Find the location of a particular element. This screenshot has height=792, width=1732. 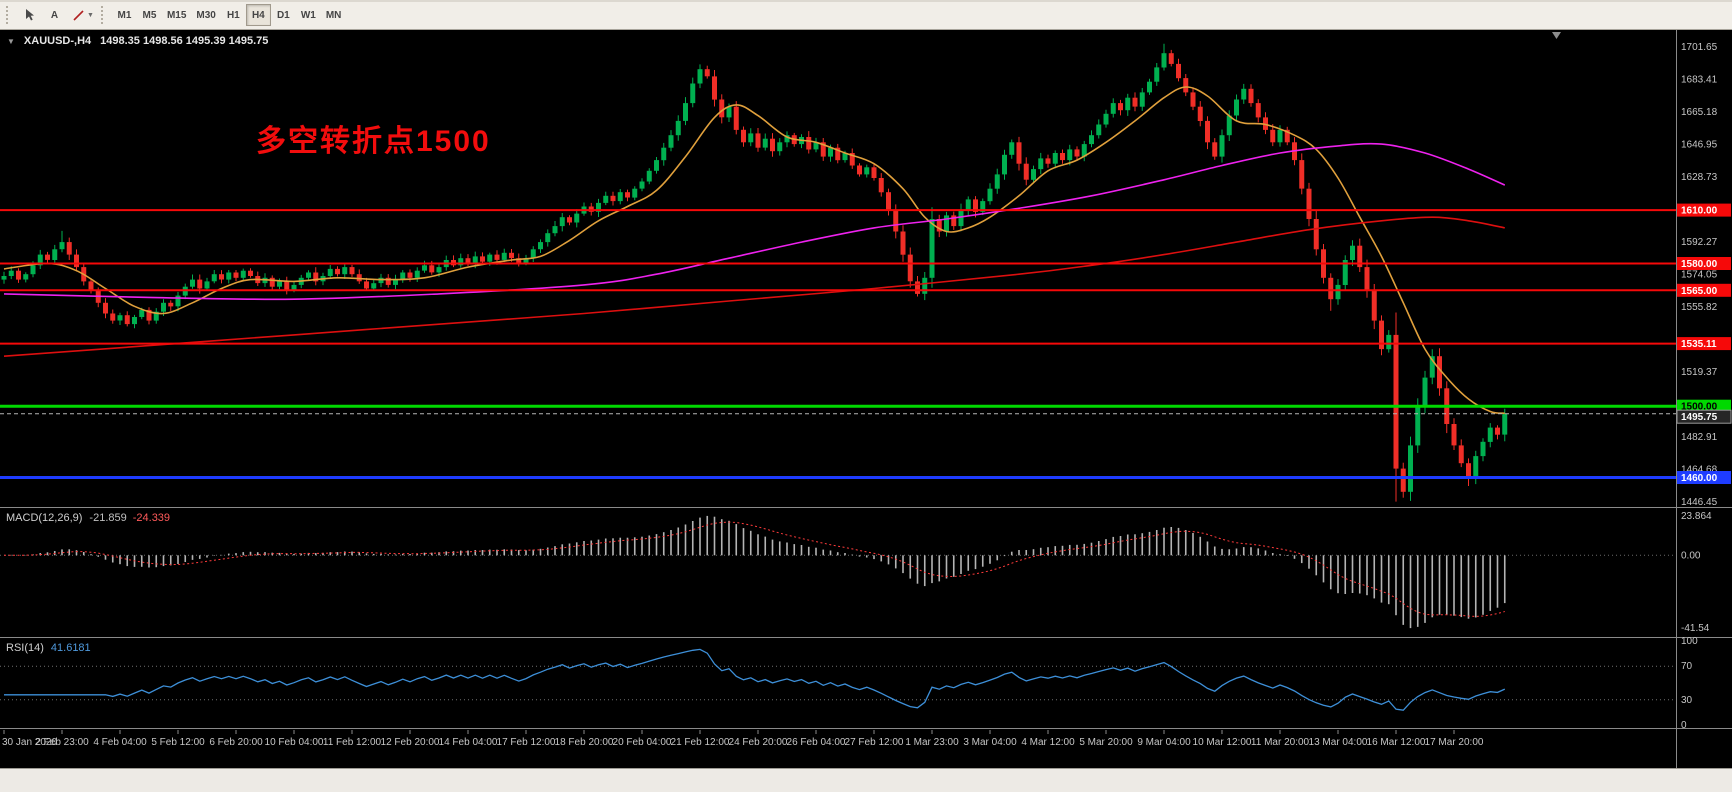

rsi-axis: 100 70 30 0 is located at coordinates (1689, 683).